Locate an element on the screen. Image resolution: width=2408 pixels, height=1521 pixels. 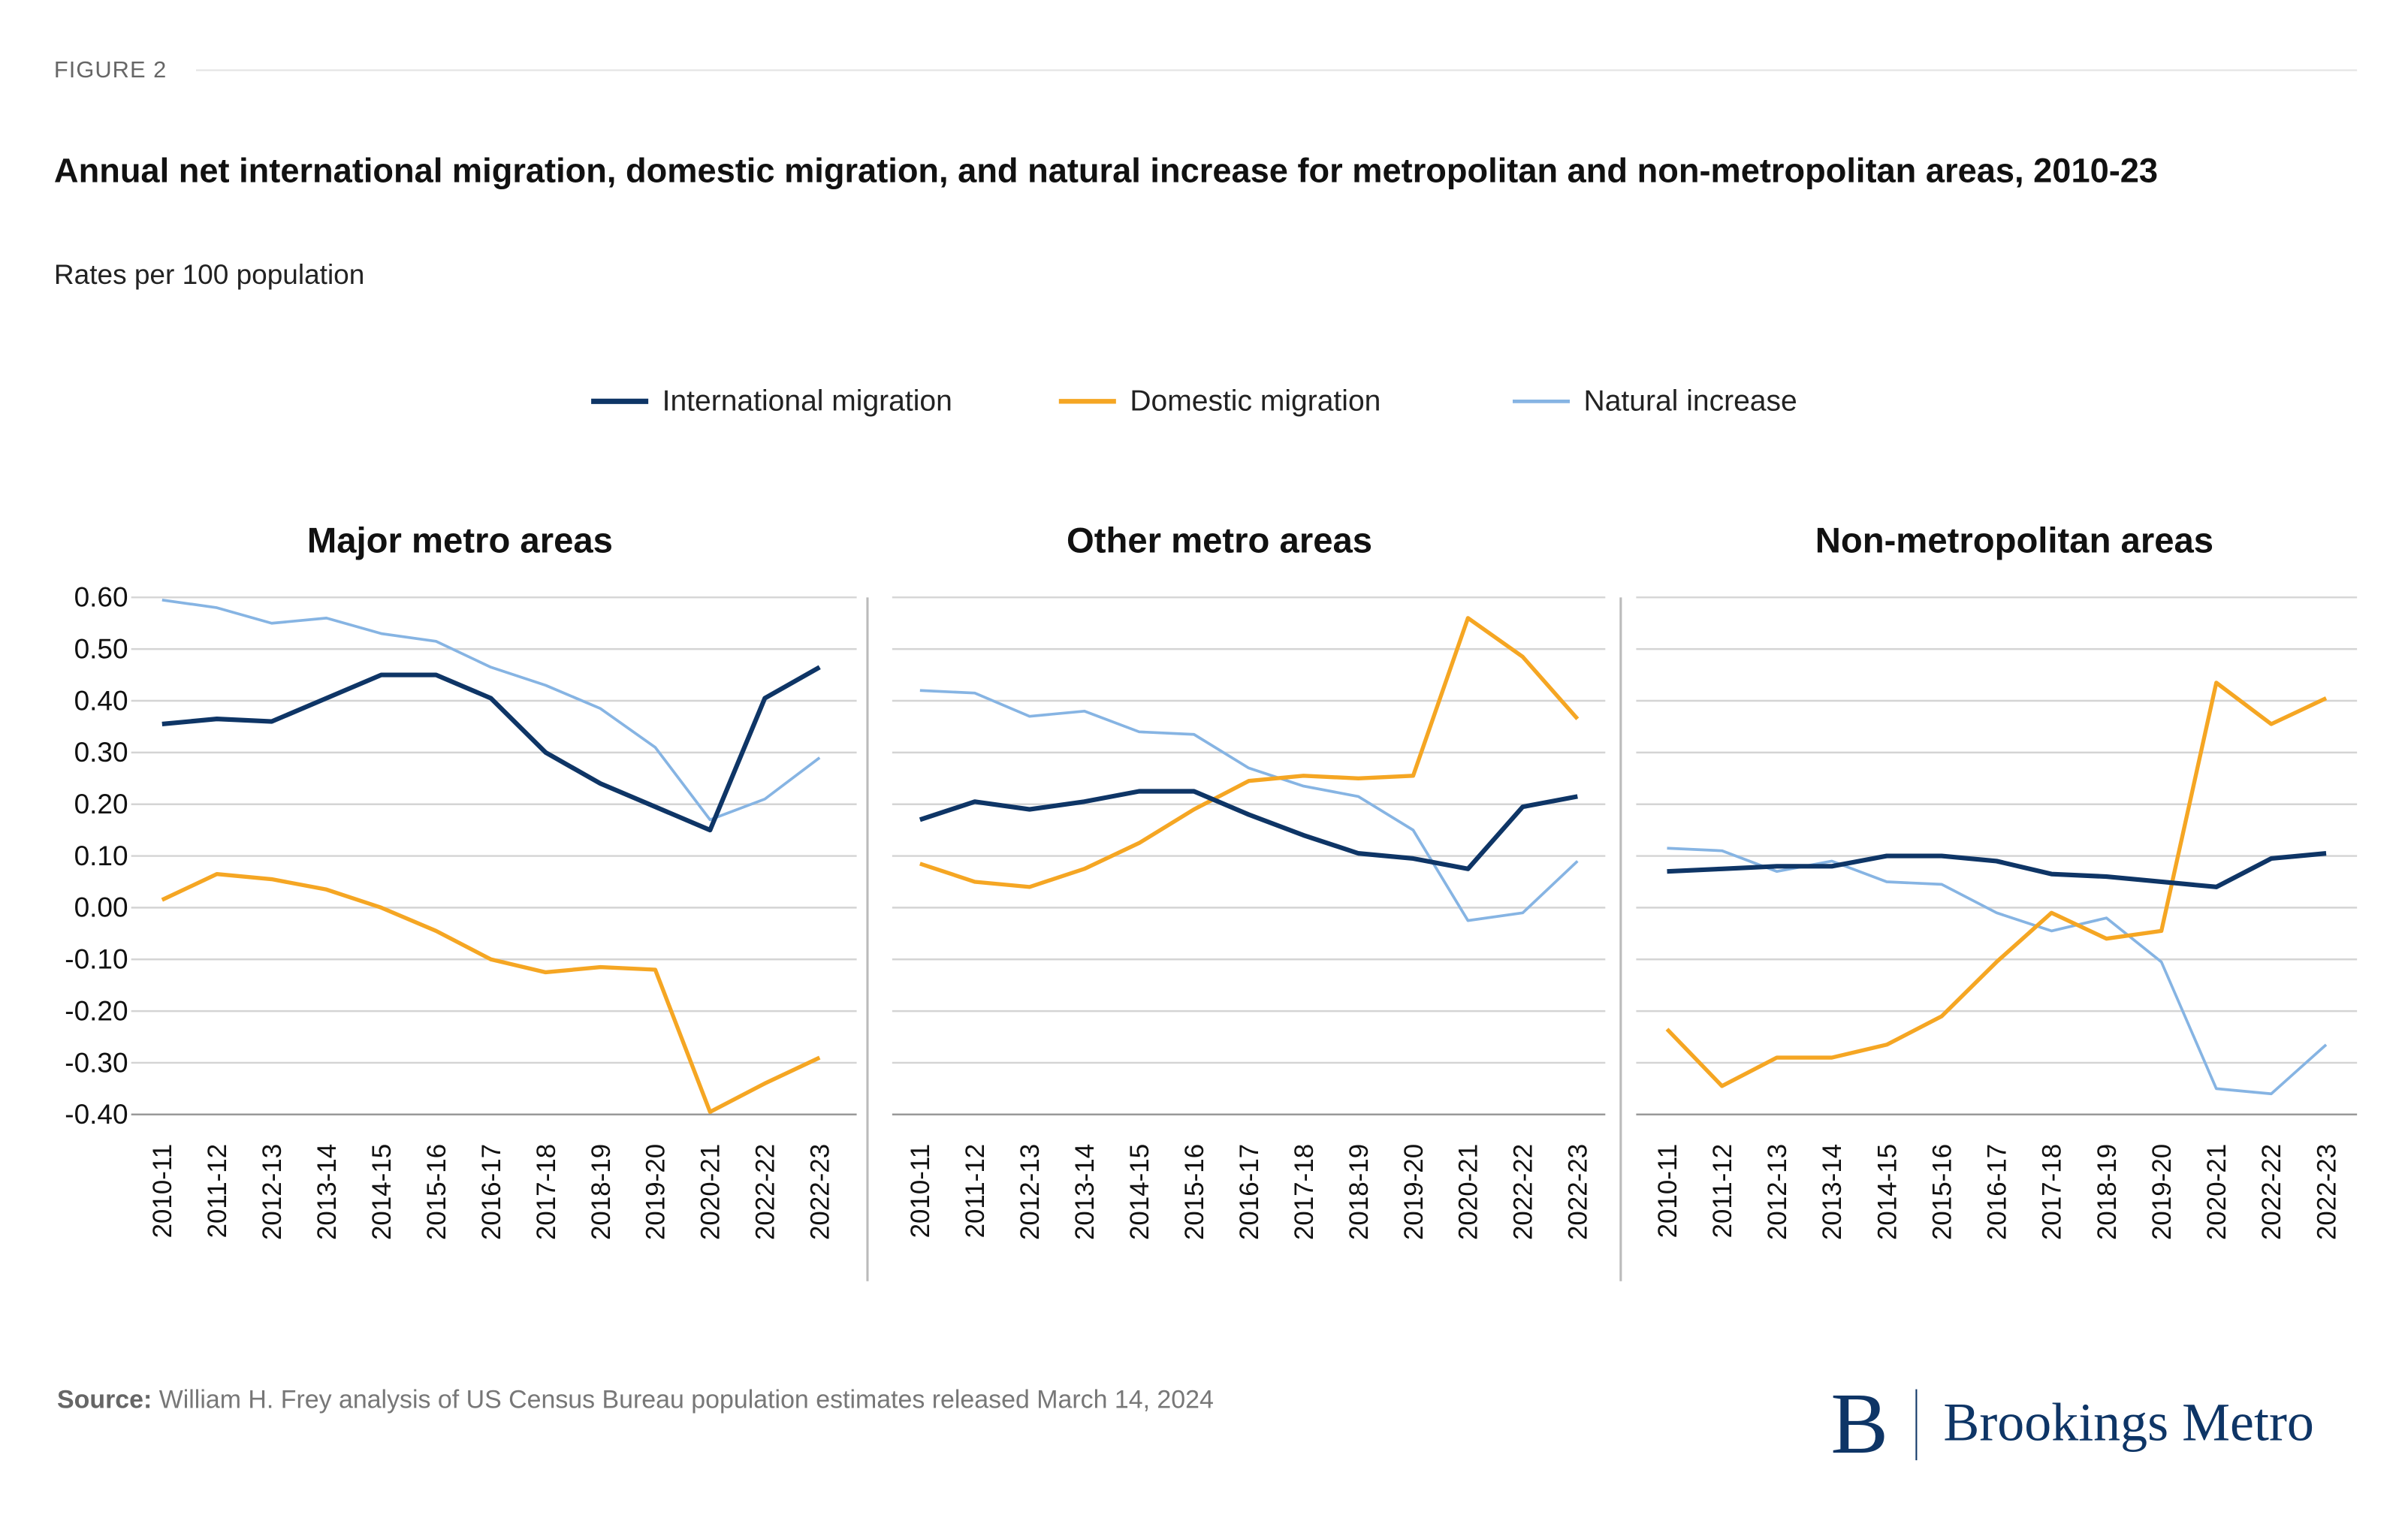
y-tick-label: 0.00 is located at coordinates (101, 907).